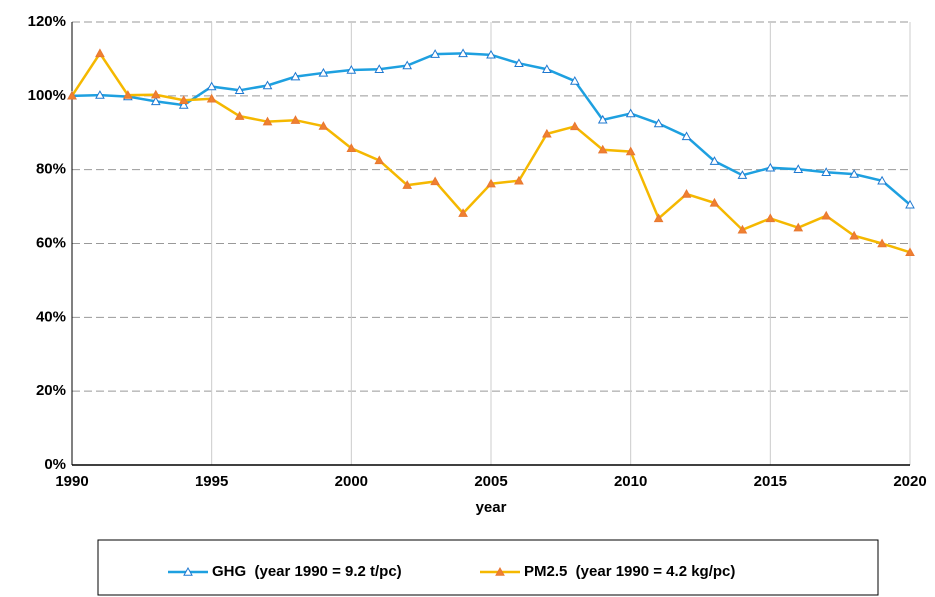 This screenshot has height=597, width=935. I want to click on x-axis-label: year, so click(491, 507).